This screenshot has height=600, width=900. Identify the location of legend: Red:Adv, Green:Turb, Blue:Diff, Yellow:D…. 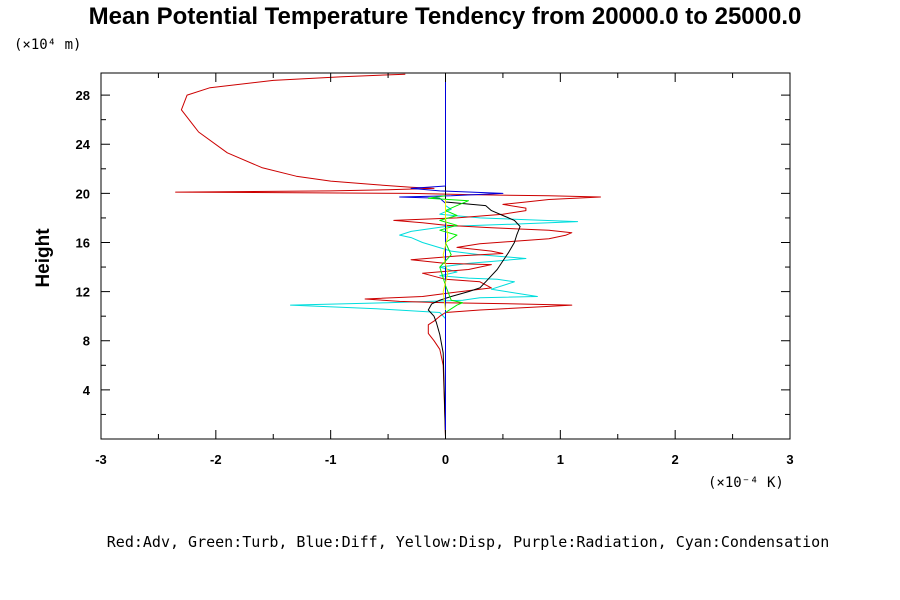
(468, 542).